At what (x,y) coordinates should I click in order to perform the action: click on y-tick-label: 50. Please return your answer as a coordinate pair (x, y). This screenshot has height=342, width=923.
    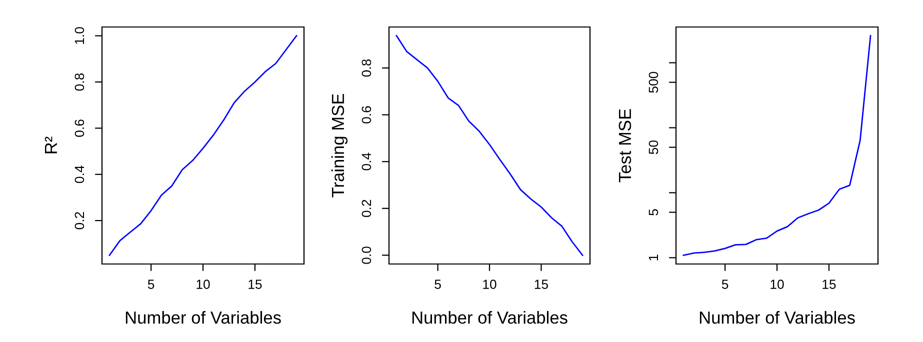
    Looking at the image, I should click on (653, 147).